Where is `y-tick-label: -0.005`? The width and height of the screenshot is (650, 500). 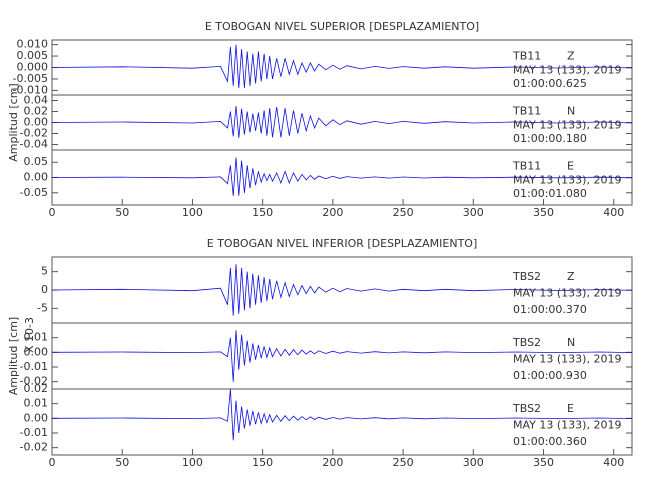
y-tick-label: -0.005 is located at coordinates (30, 78).